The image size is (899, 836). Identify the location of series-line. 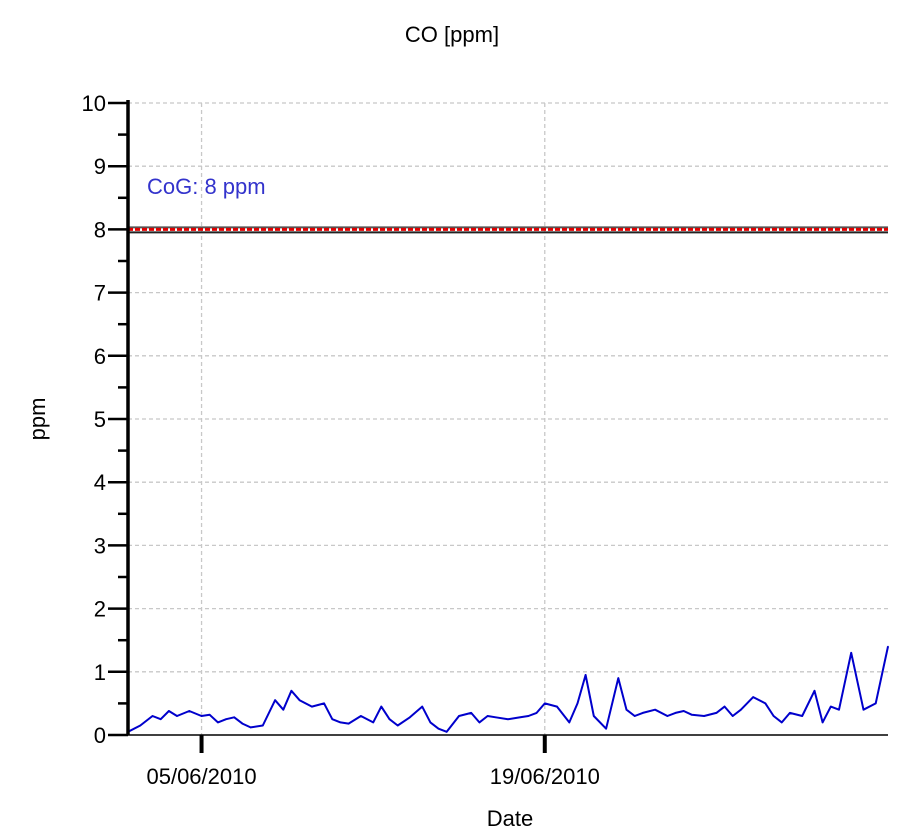
(508, 689).